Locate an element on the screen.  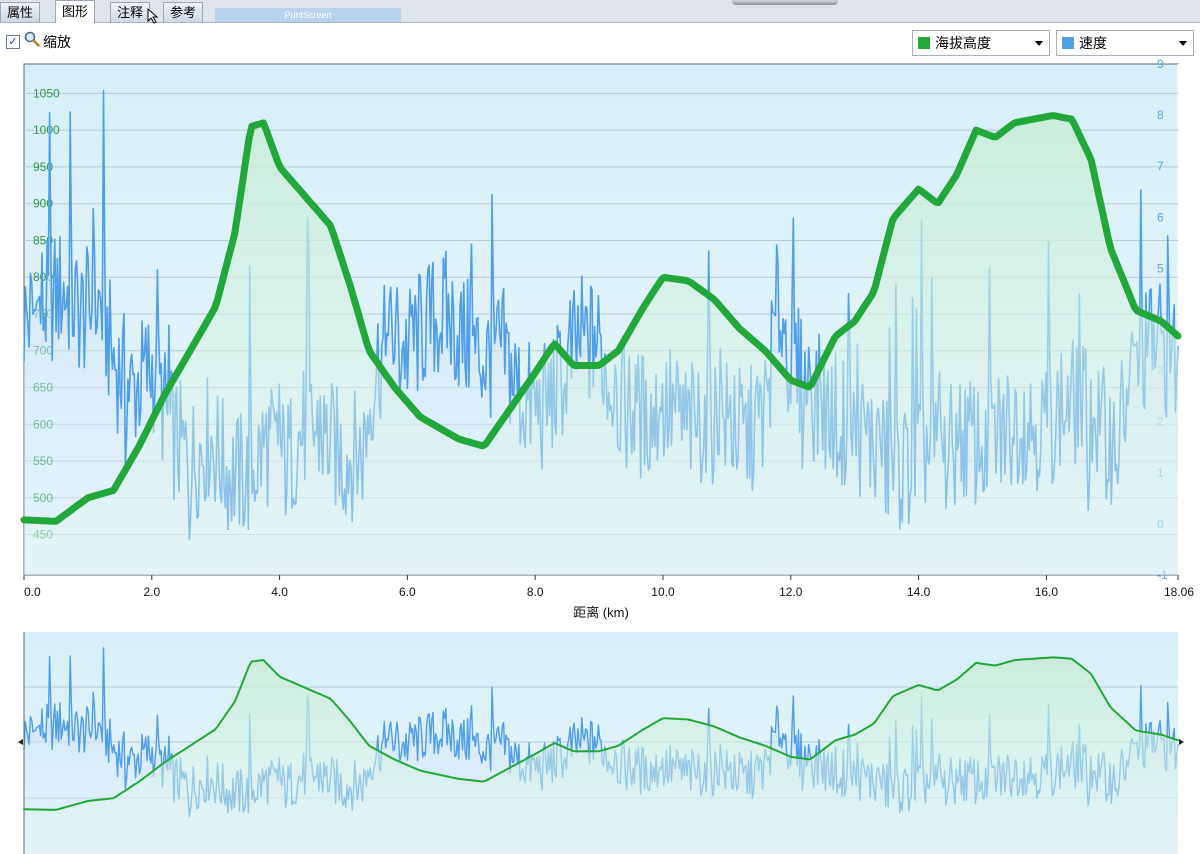
y-left-tick-label: 1000 is located at coordinates (46, 130).